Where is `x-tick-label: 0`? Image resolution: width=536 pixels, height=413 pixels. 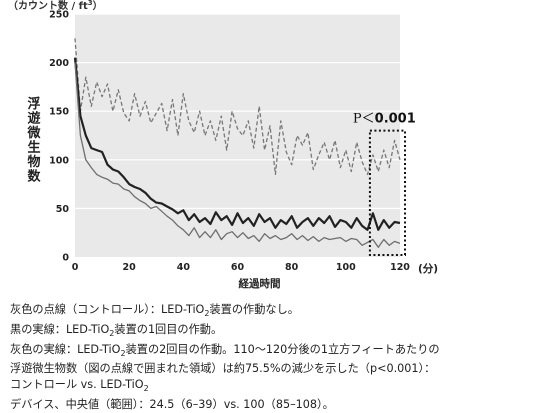 x-tick-label: 0 is located at coordinates (75, 267).